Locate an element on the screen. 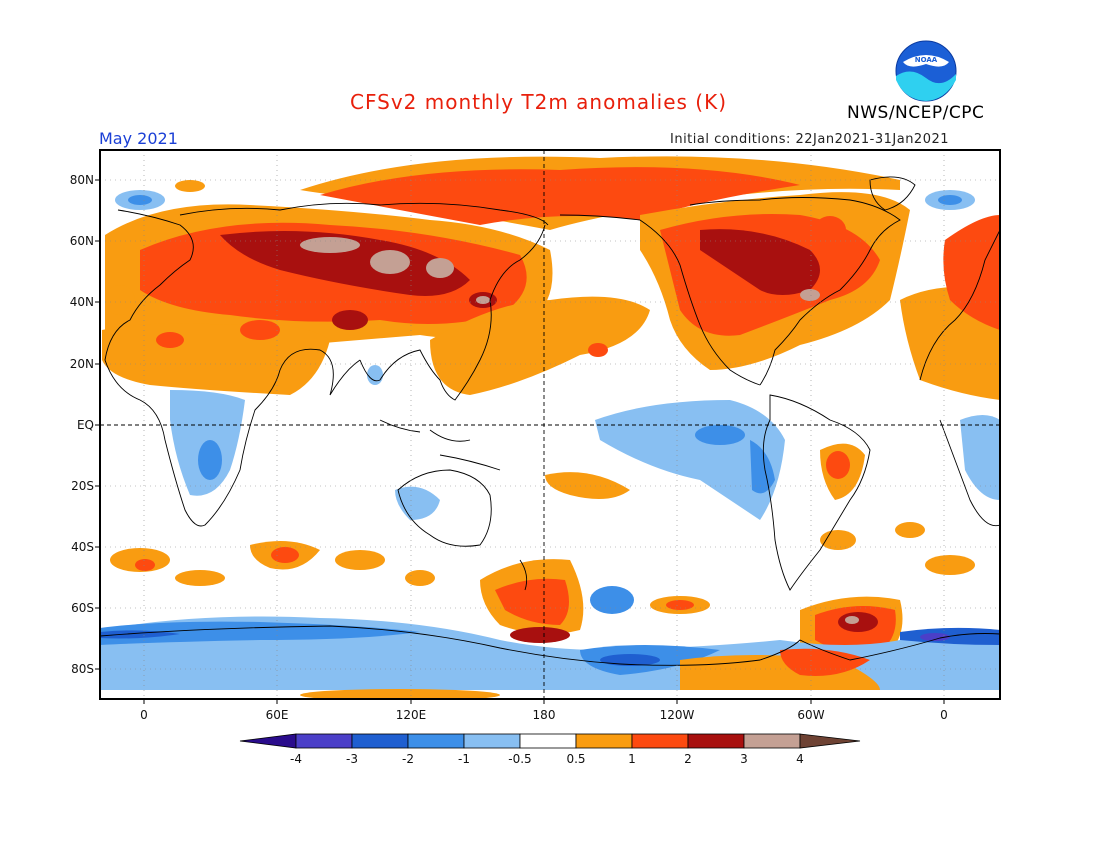  lon-label-60w: 60W is located at coordinates (811, 715).